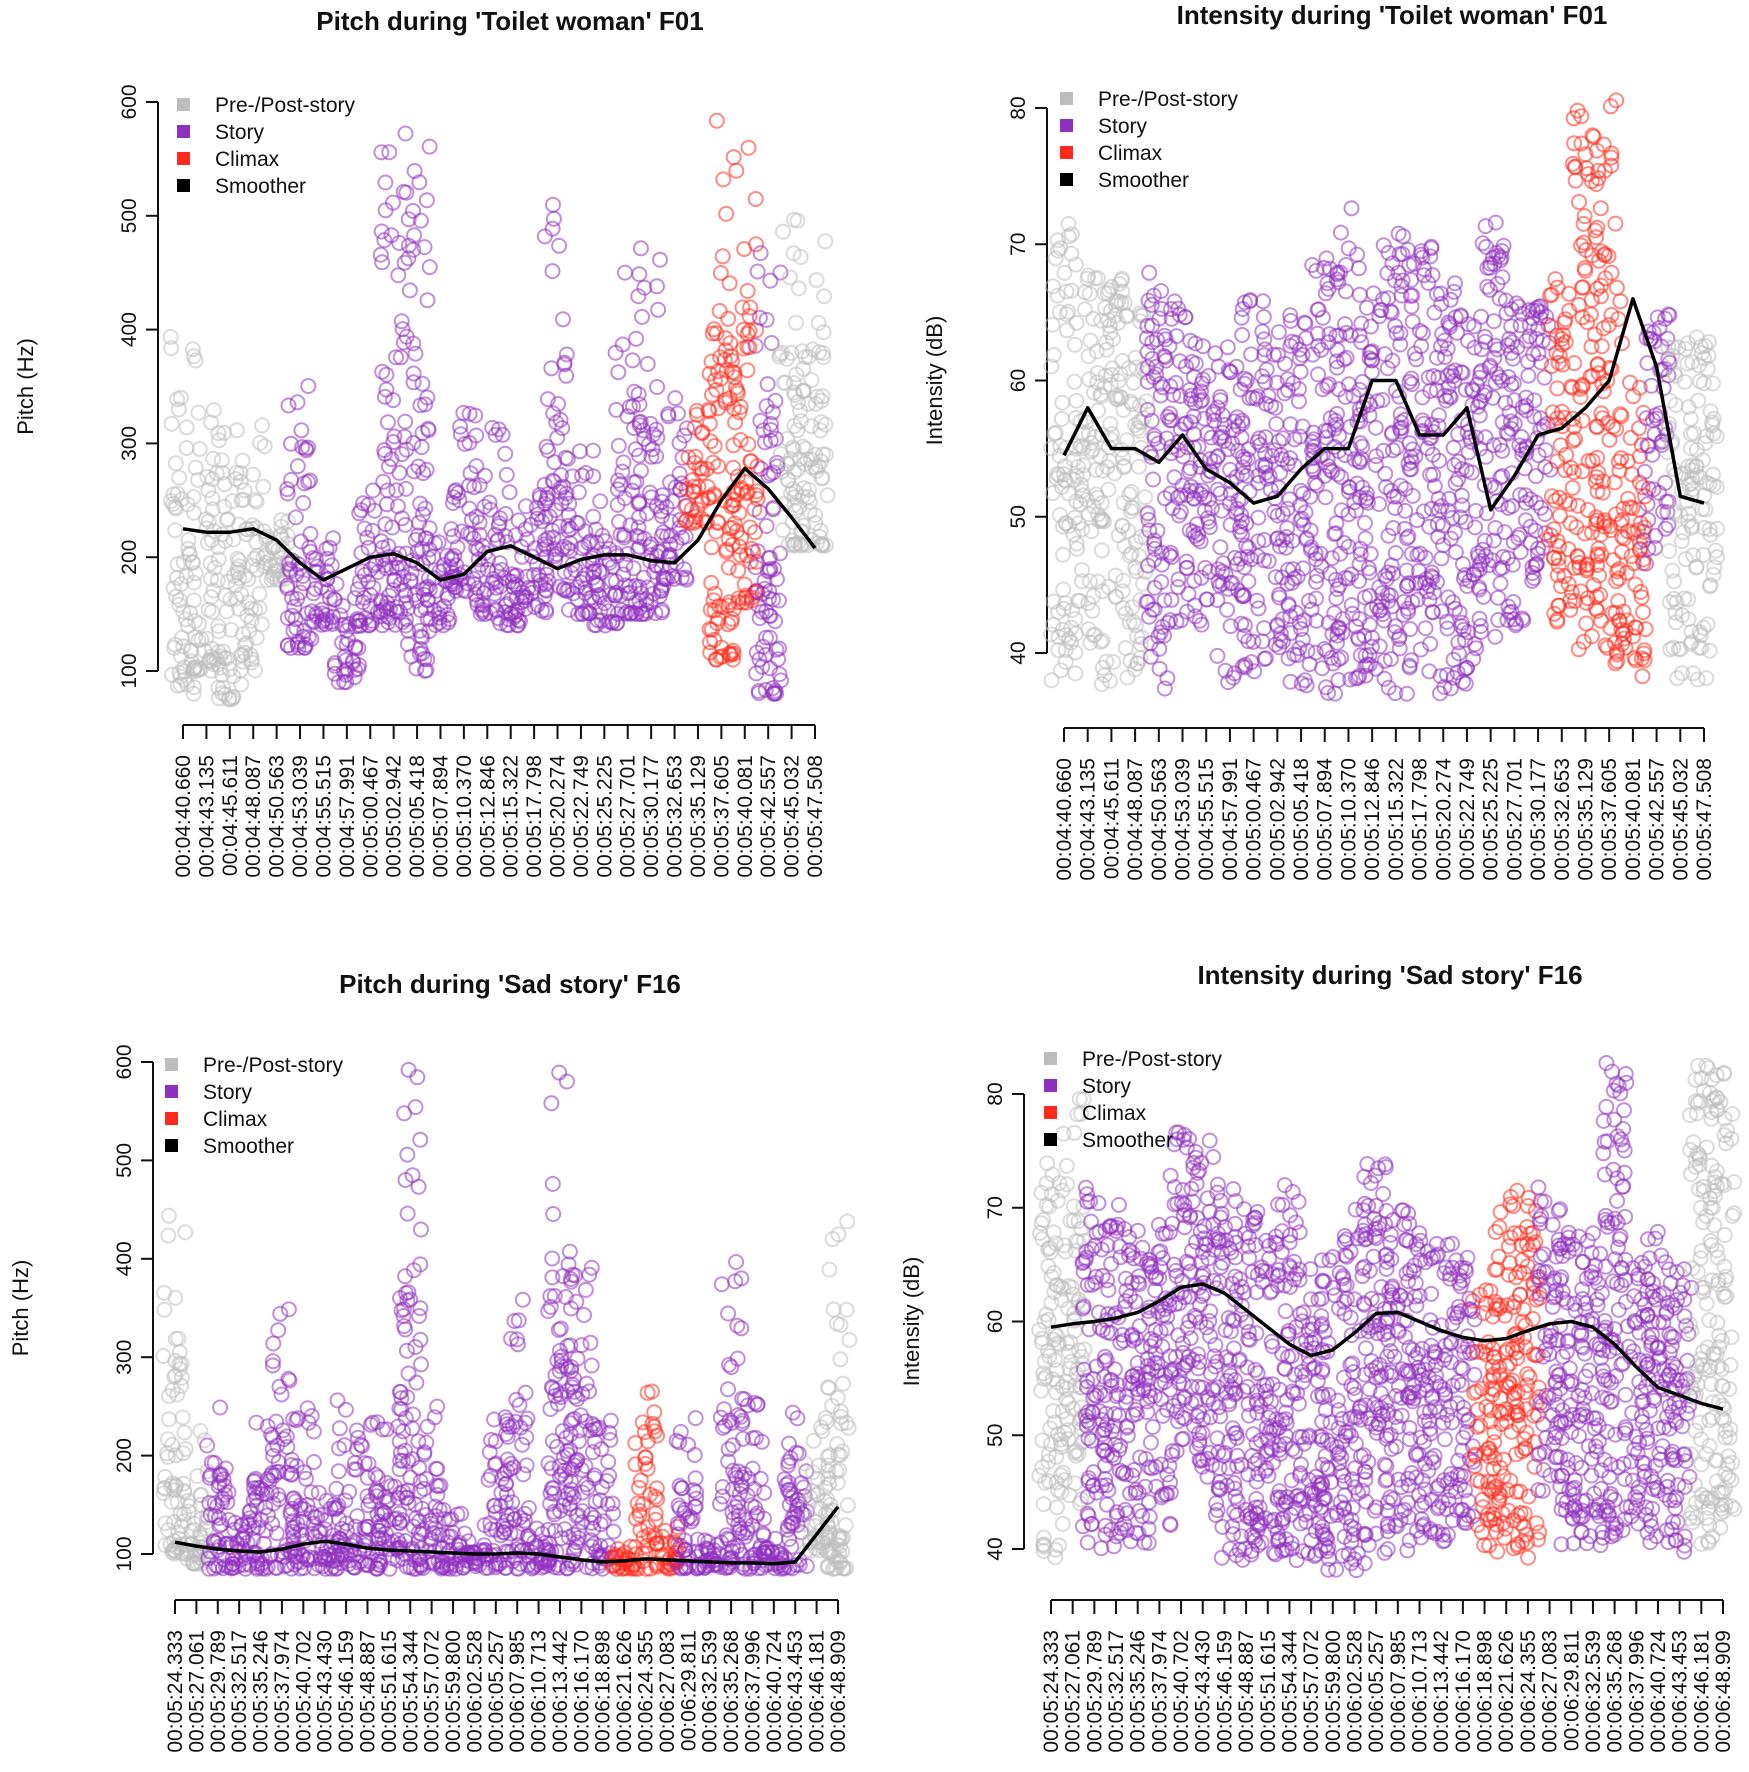 The height and width of the screenshot is (1772, 1749). I want to click on x-tick-label: 00:04:40.660, so click(183, 816).